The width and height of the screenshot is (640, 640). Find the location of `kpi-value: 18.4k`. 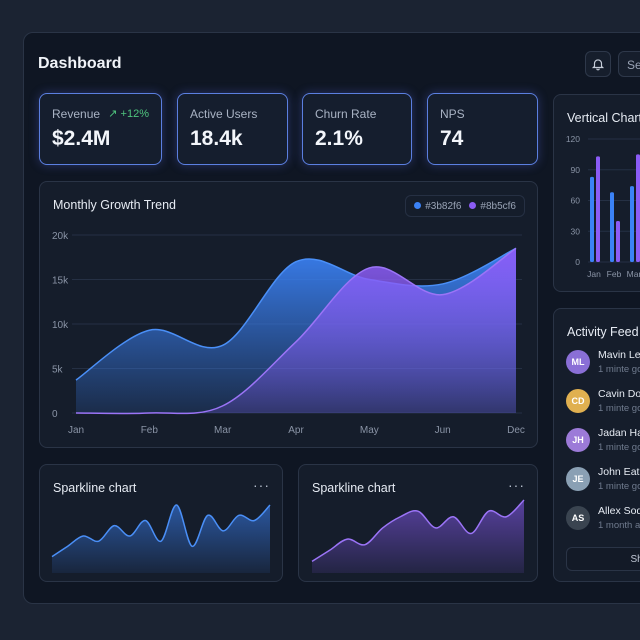

kpi-value: 18.4k is located at coordinates (216, 138).